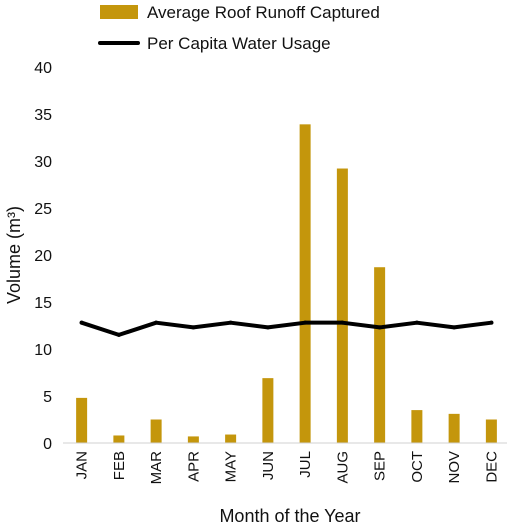 This screenshot has height=527, width=510. I want to click on usage-point-nov, so click(454, 327).